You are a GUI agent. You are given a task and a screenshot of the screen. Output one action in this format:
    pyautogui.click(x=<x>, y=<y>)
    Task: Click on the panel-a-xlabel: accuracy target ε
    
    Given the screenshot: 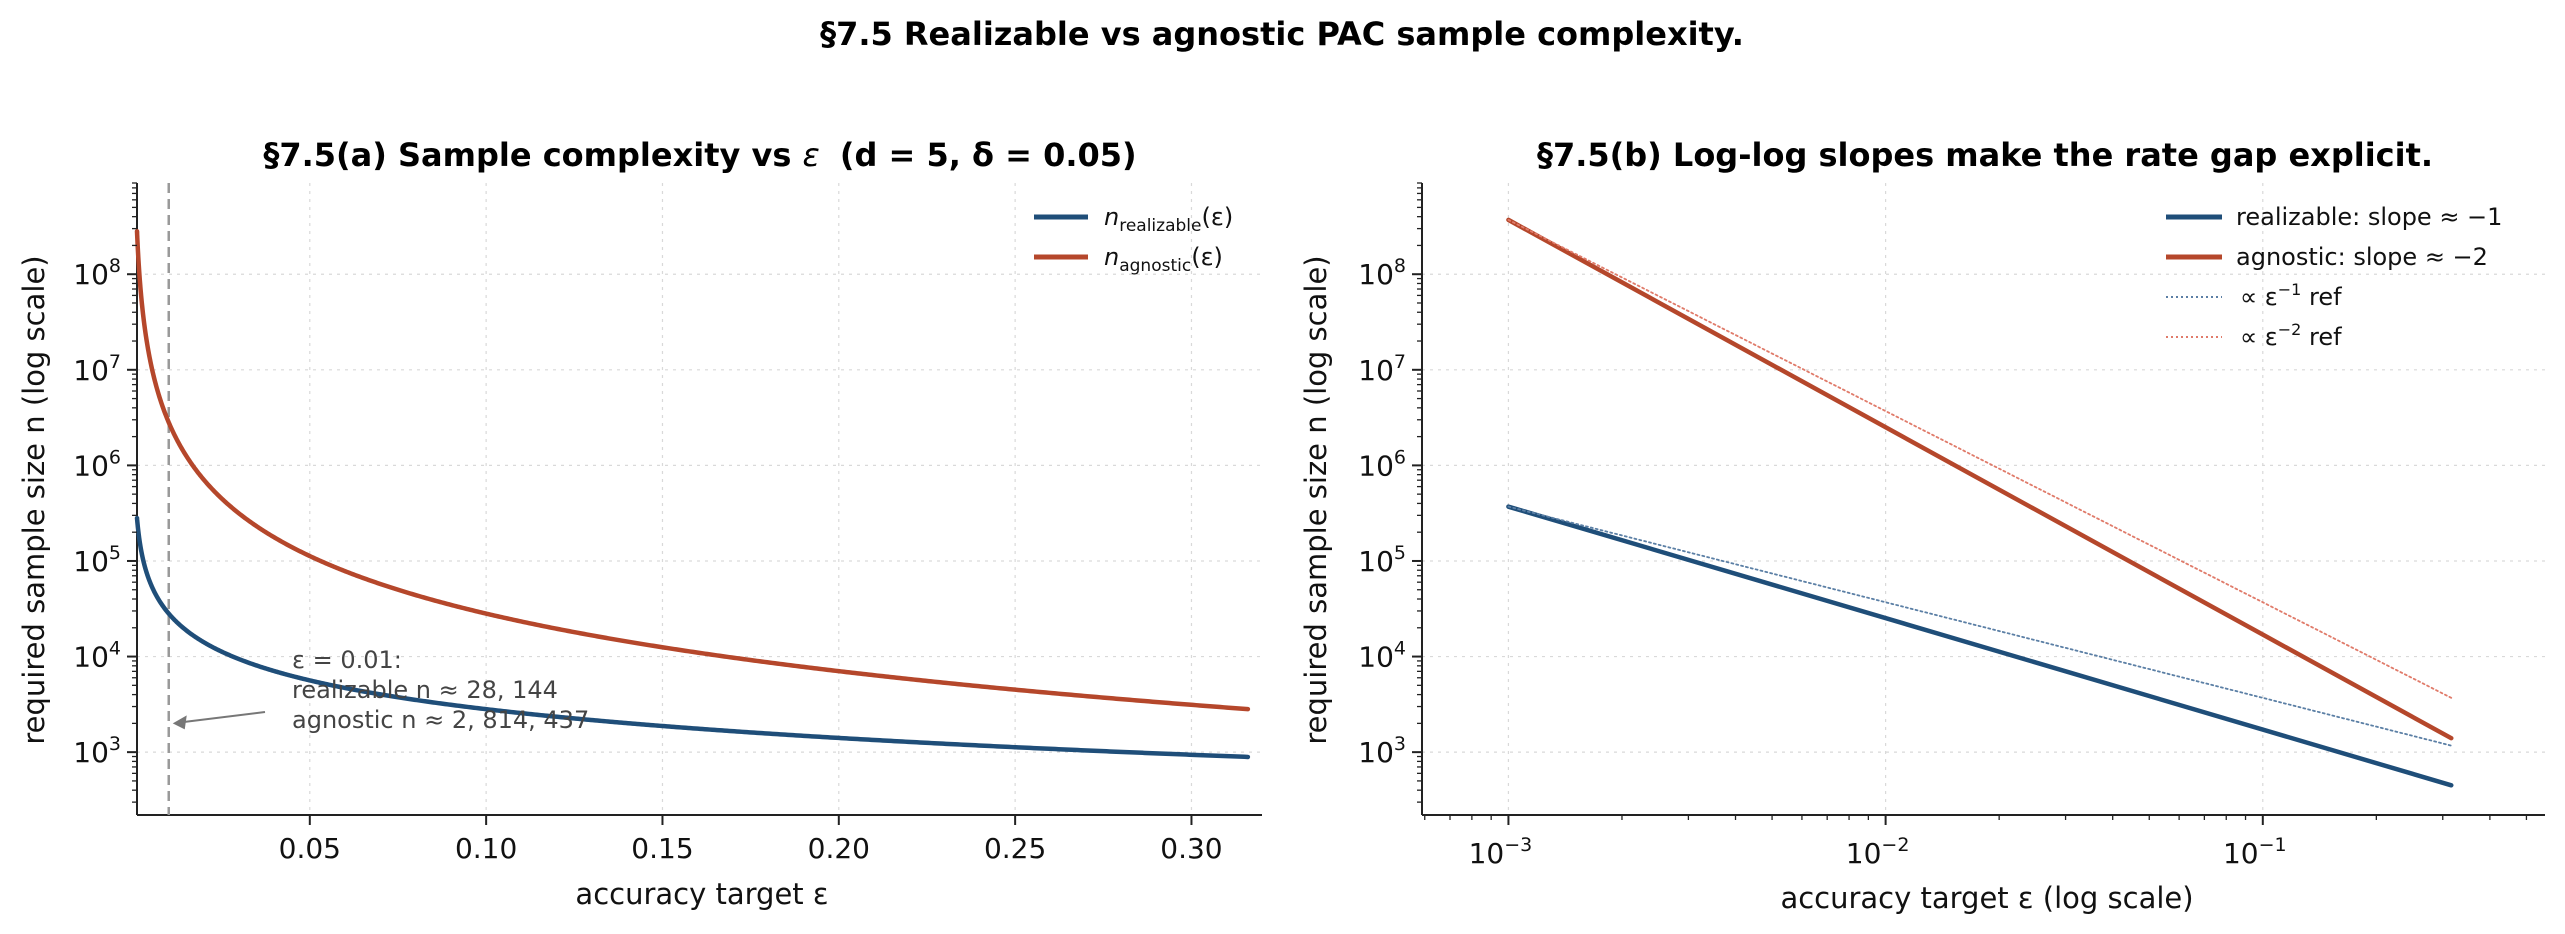 What is the action you would take?
    pyautogui.click(x=701, y=894)
    